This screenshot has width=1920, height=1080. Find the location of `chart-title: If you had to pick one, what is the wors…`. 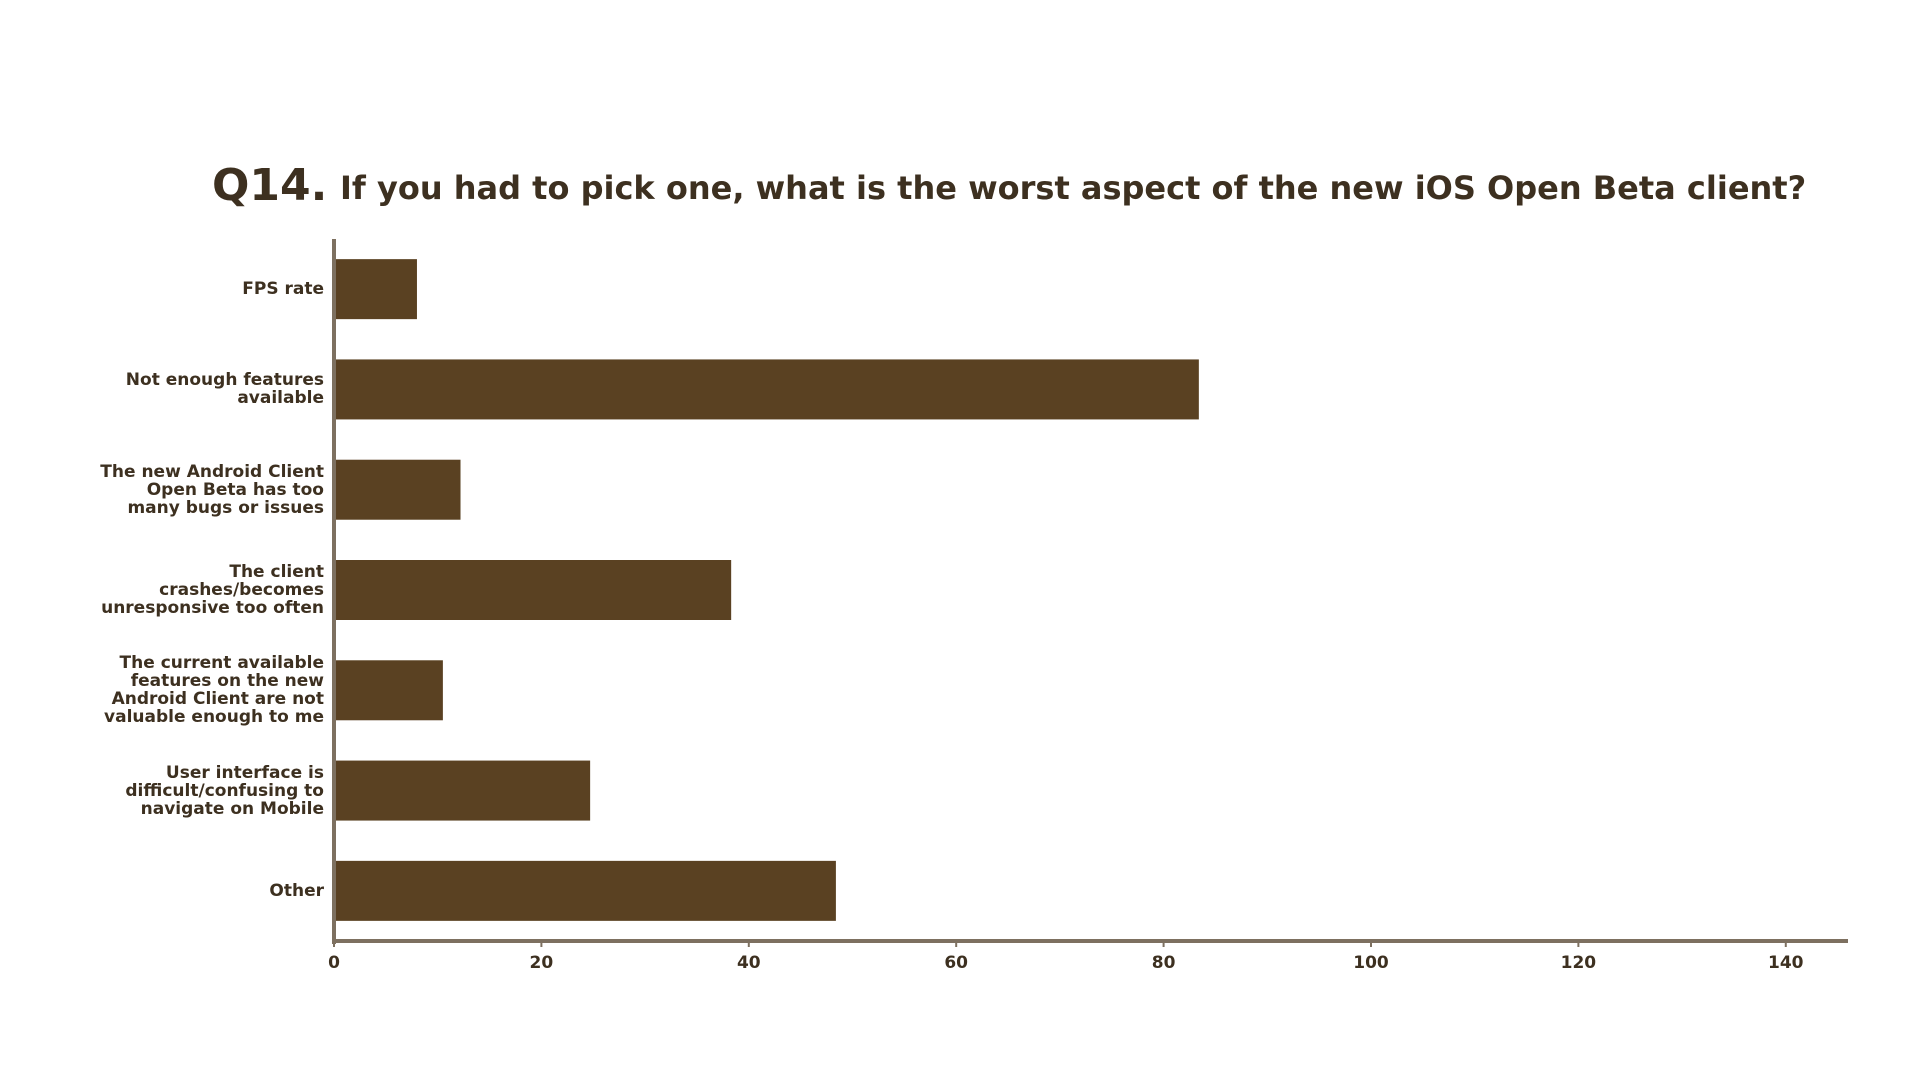

chart-title: If you had to pick one, what is the wors… is located at coordinates (1073, 188).